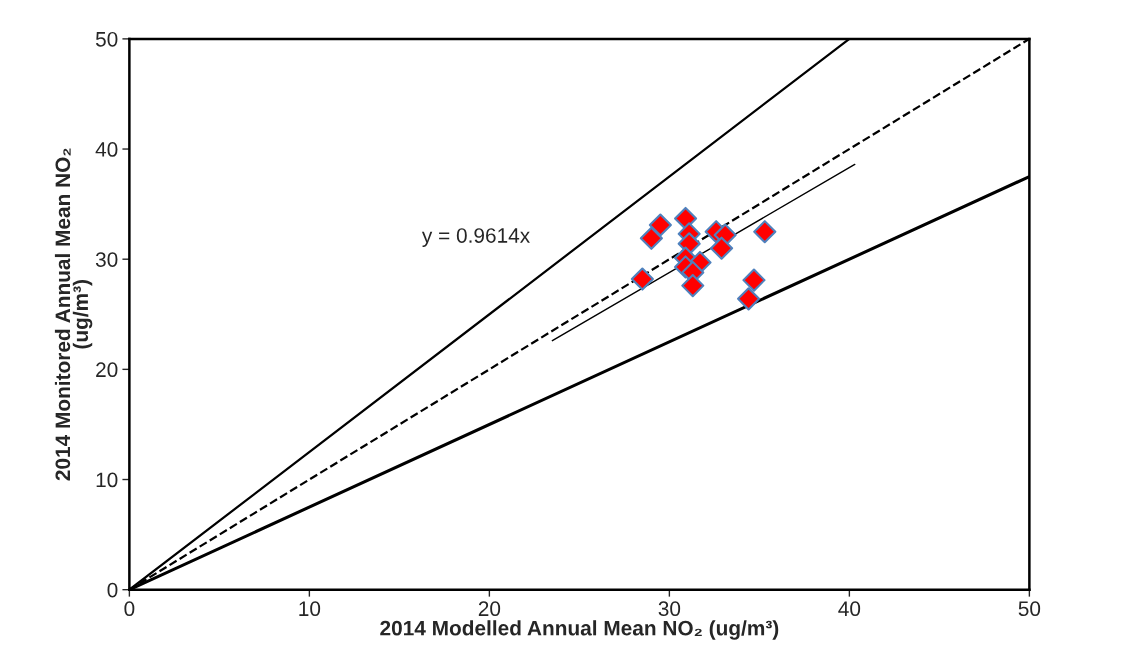  Describe the element at coordinates (107, 480) in the screenshot. I see `y-tick-label: 10` at that location.